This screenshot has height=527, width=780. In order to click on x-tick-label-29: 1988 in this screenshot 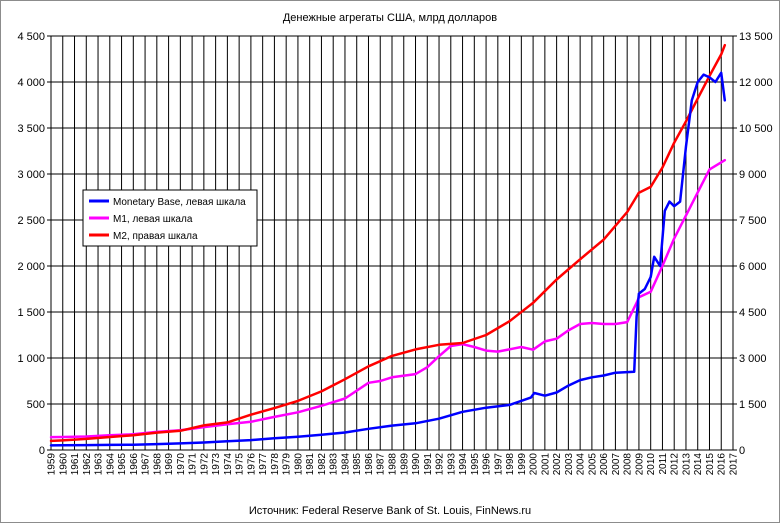, I will do `click(393, 464)`.